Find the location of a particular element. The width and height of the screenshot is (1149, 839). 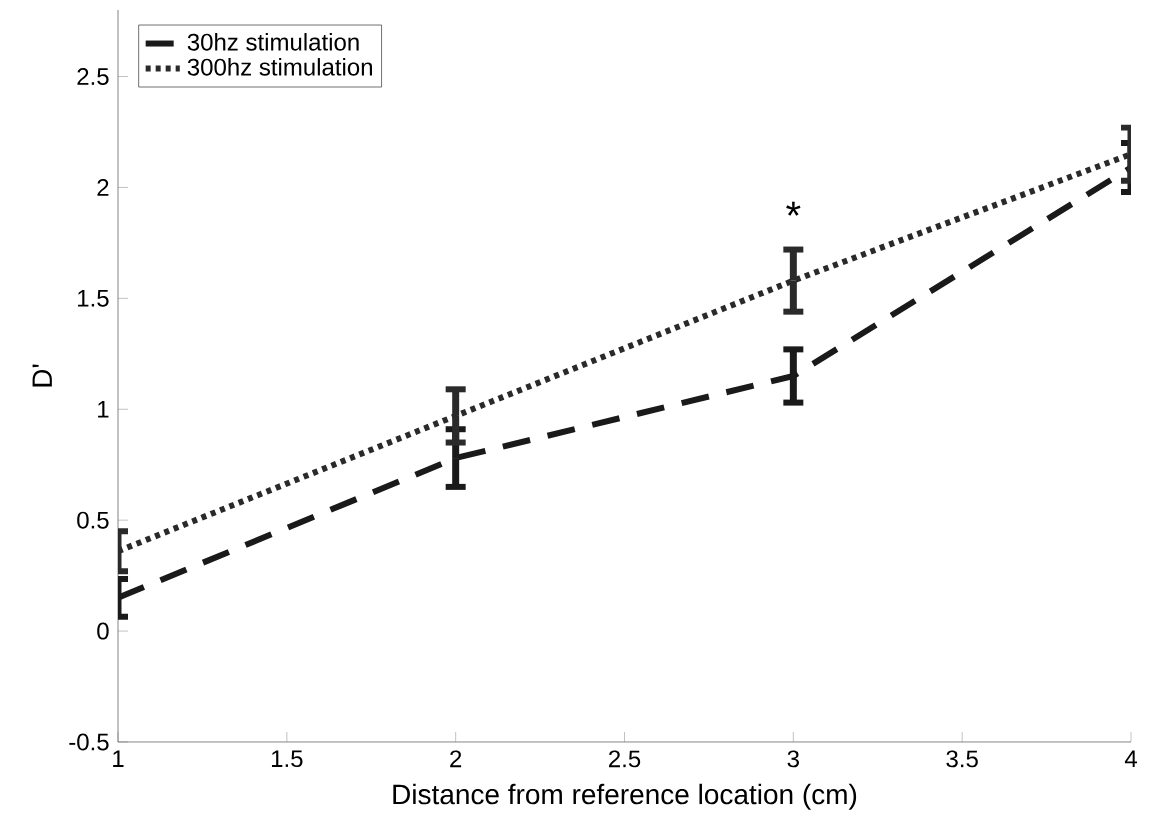

x-tick-label: 4 is located at coordinates (1130, 758).